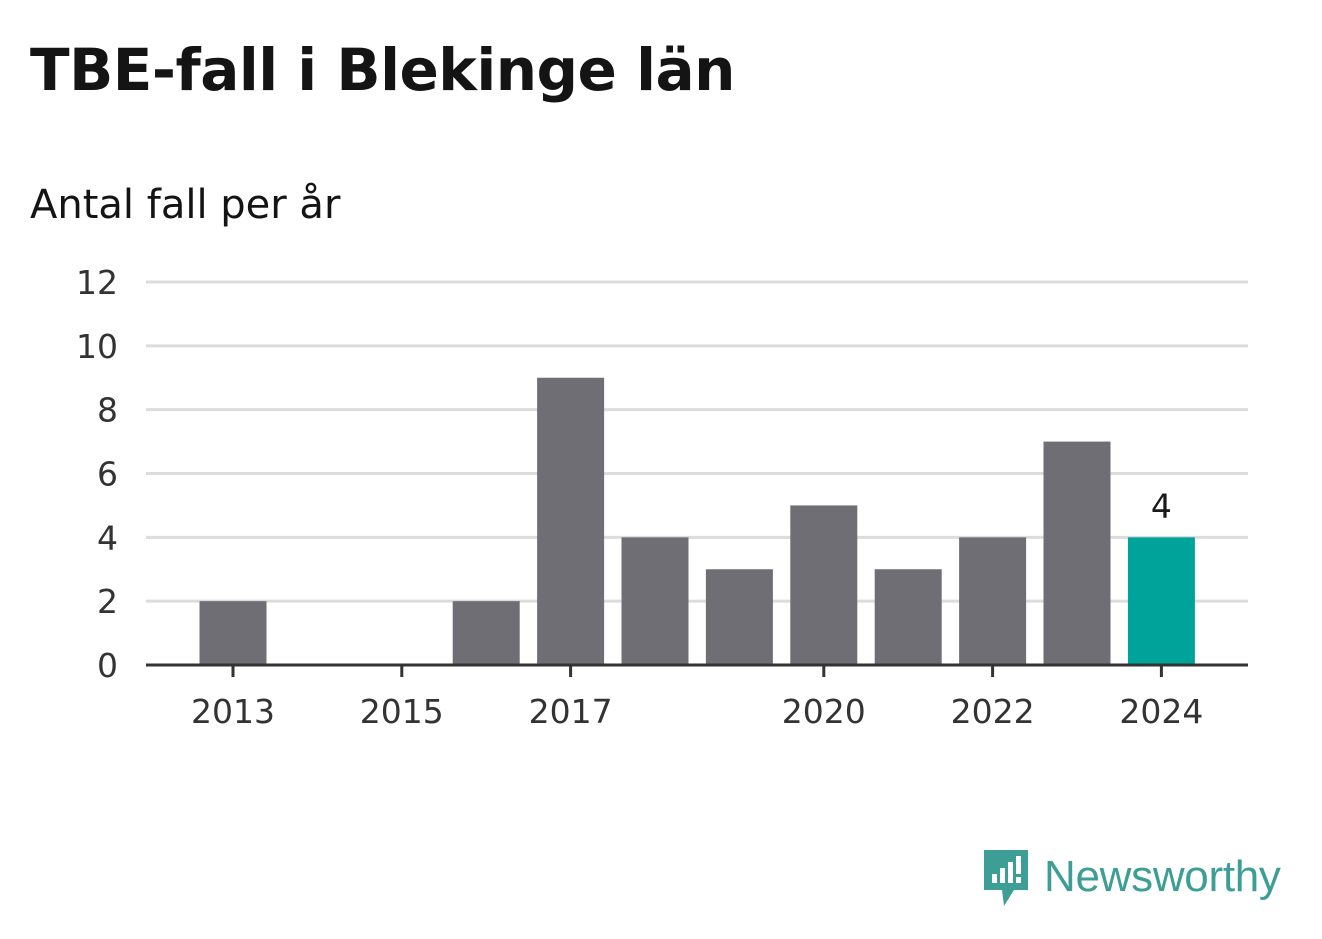 Image resolution: width=1322 pixels, height=939 pixels. I want to click on x-tick-label: 2020, so click(824, 711).